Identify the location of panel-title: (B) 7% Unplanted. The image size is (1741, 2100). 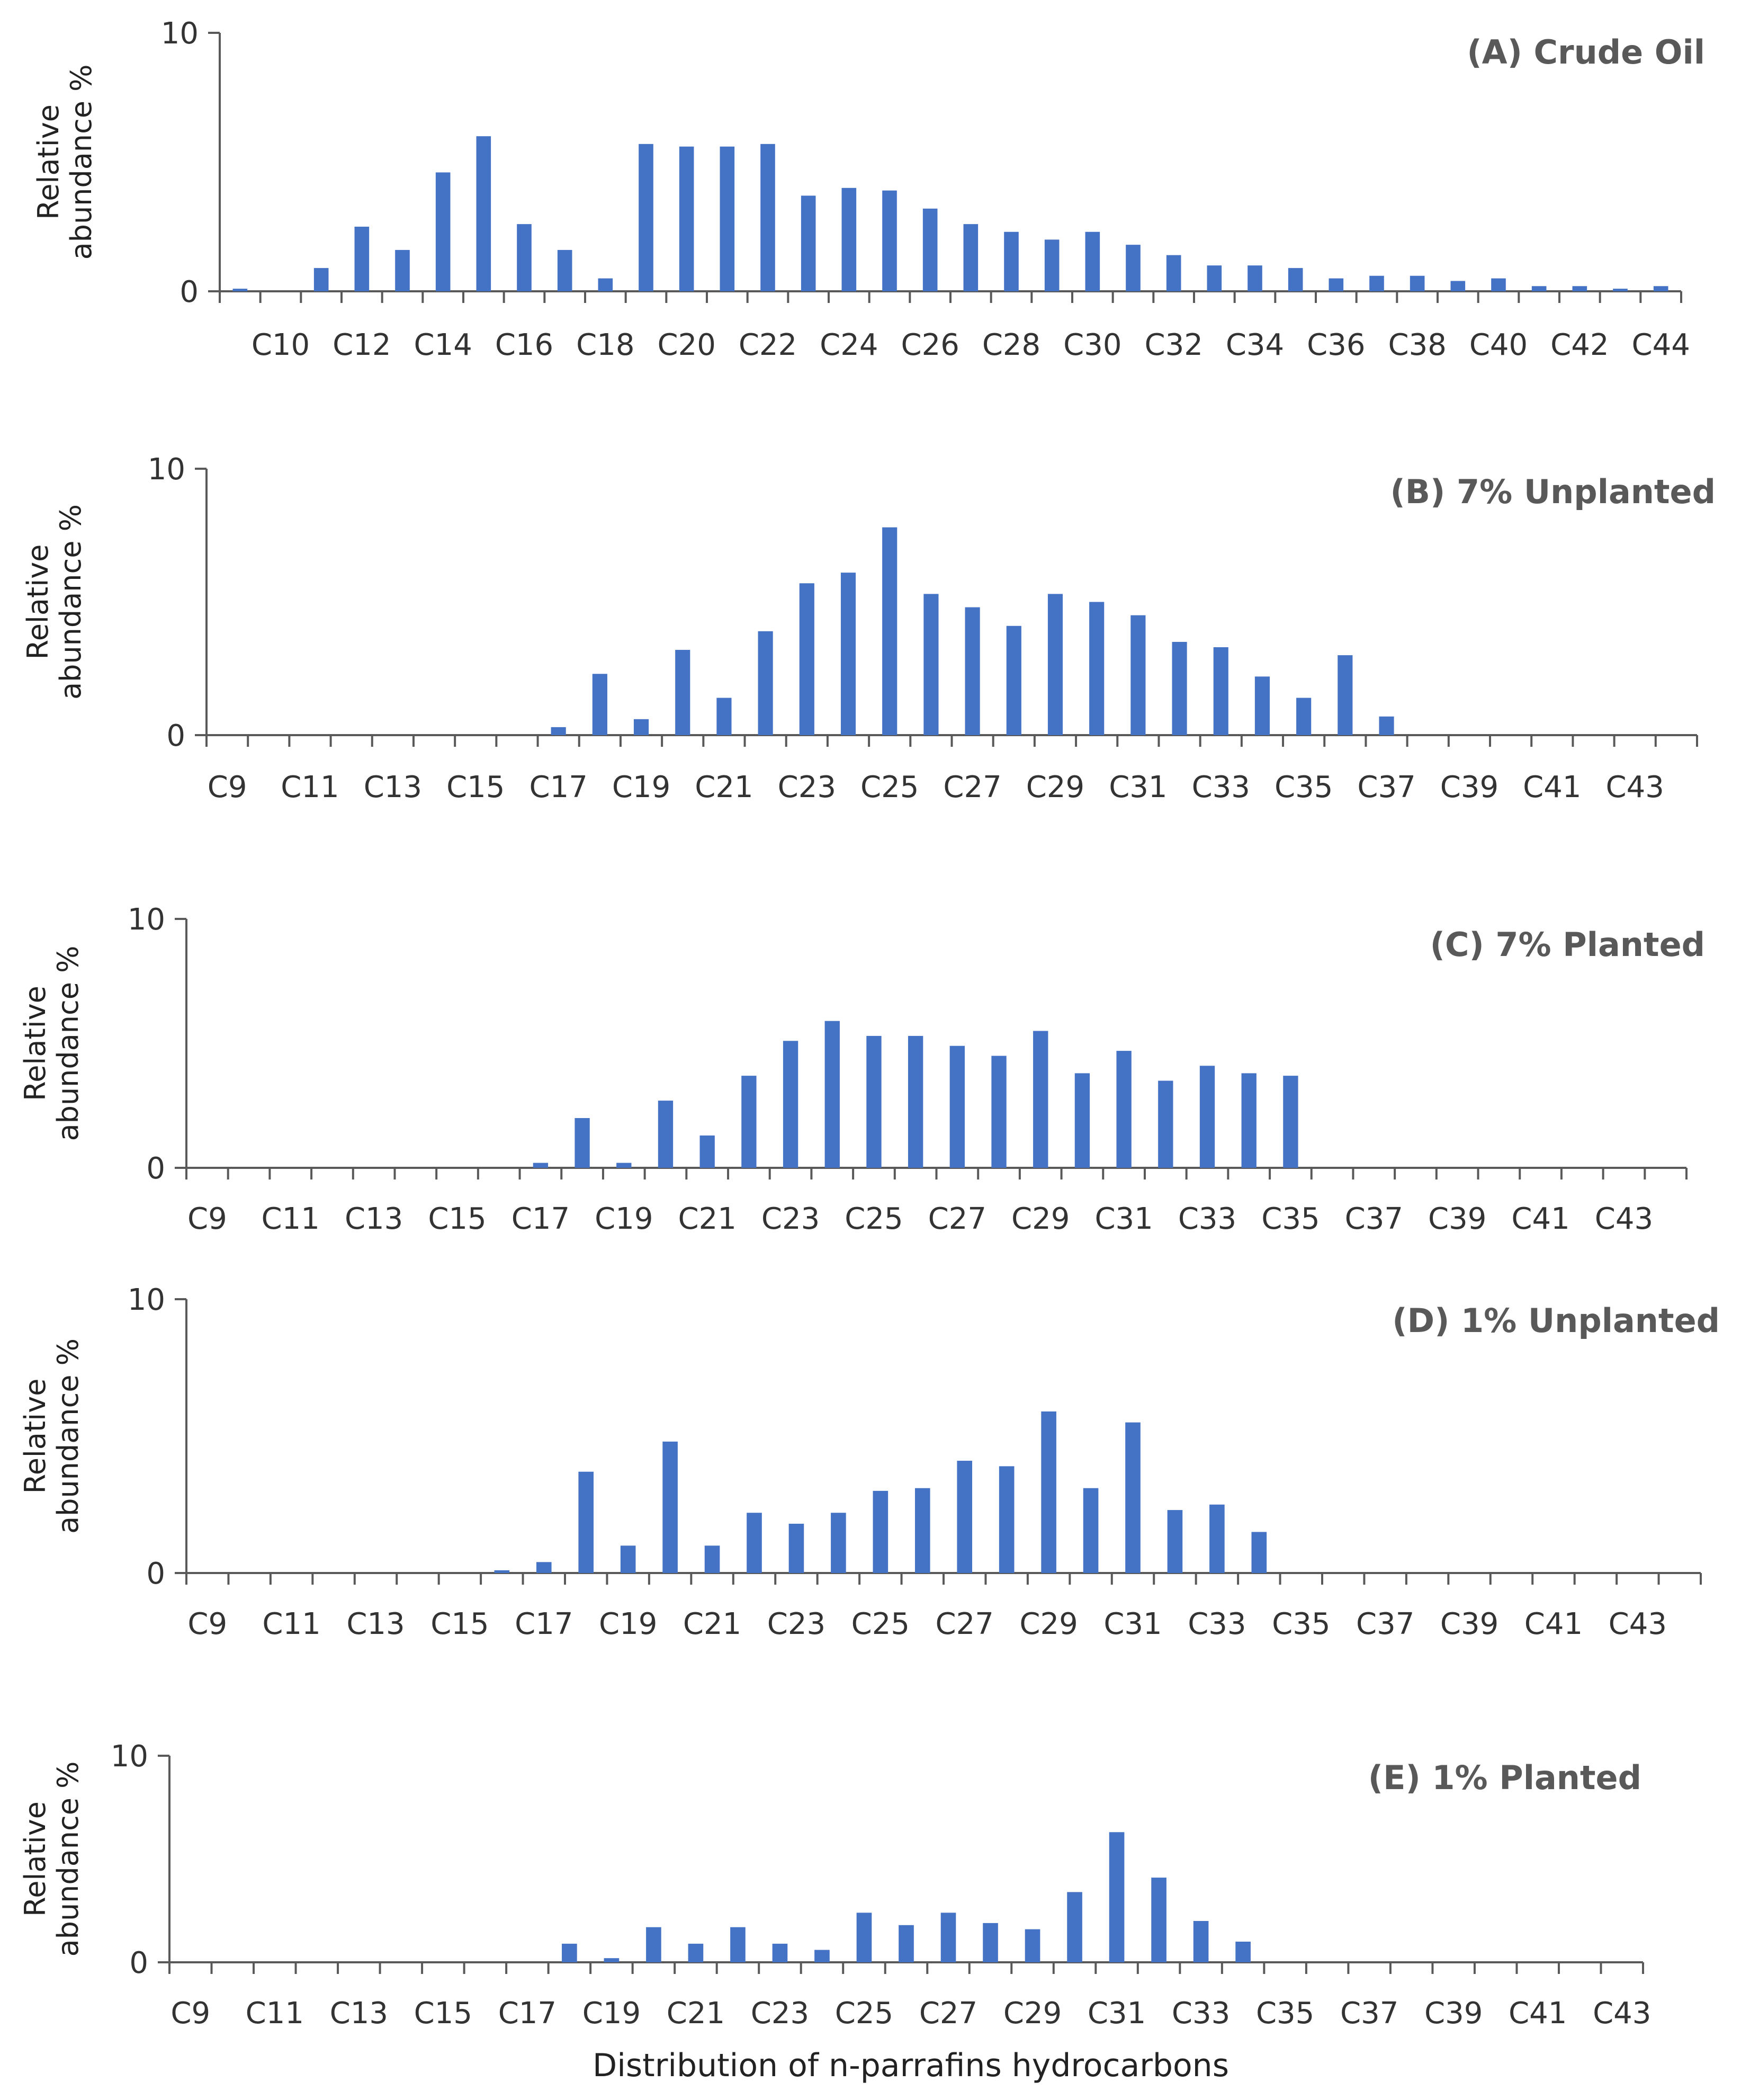
(1553, 491).